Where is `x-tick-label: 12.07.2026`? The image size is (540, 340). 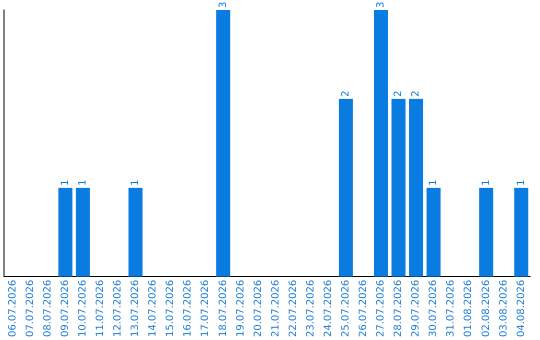
x-tick-label: 12.07.2026 is located at coordinates (118, 309).